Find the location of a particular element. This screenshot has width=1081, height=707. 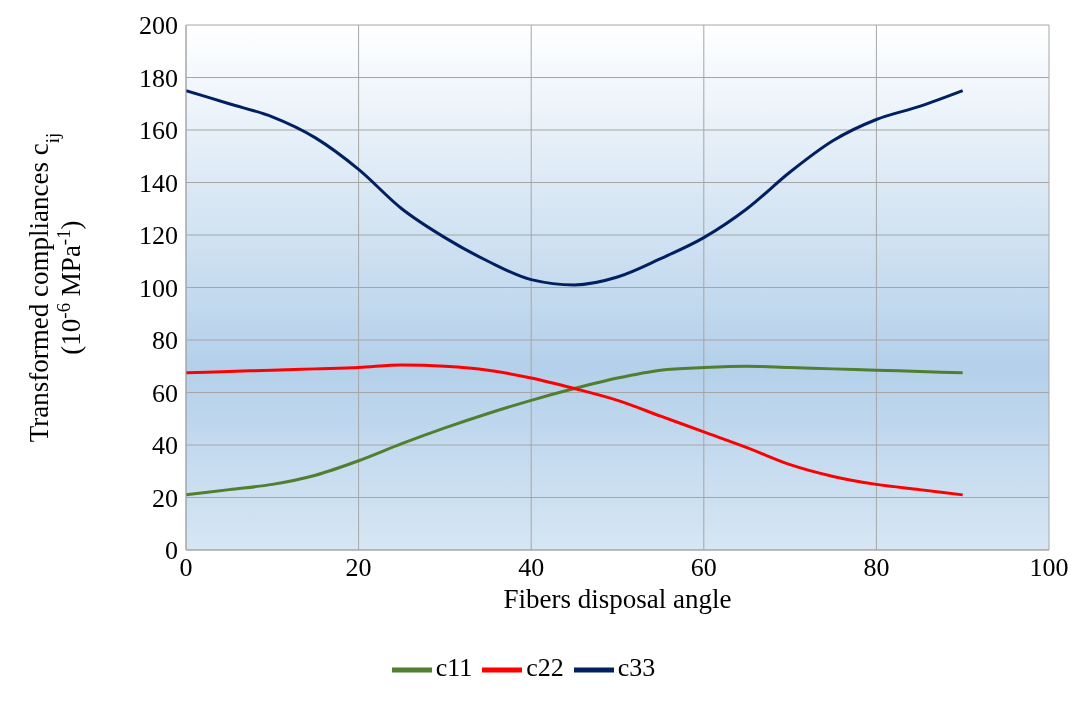

y-tick-label: 80 is located at coordinates (165, 341).